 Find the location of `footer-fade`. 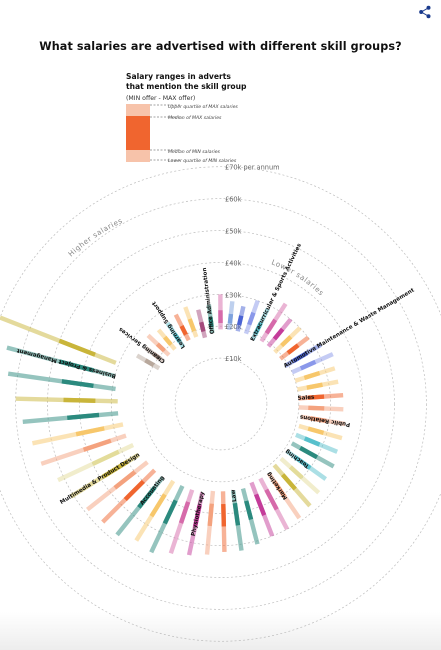

footer-fade is located at coordinates (220, 631).